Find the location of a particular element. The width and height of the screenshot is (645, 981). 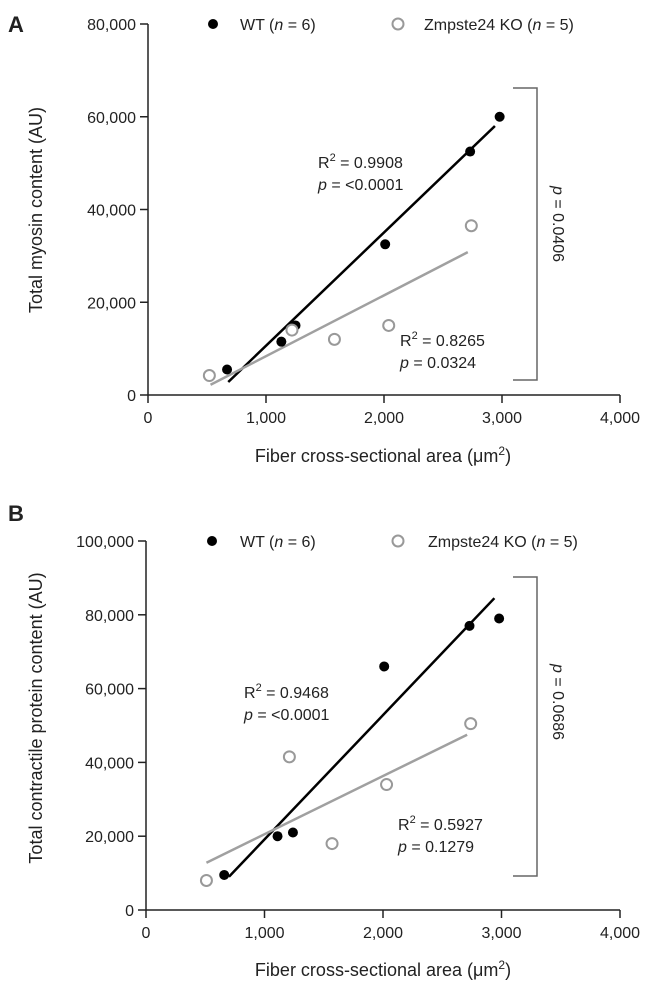

panel-a-bracket-p: p = 0.0406 is located at coordinates (557, 223).